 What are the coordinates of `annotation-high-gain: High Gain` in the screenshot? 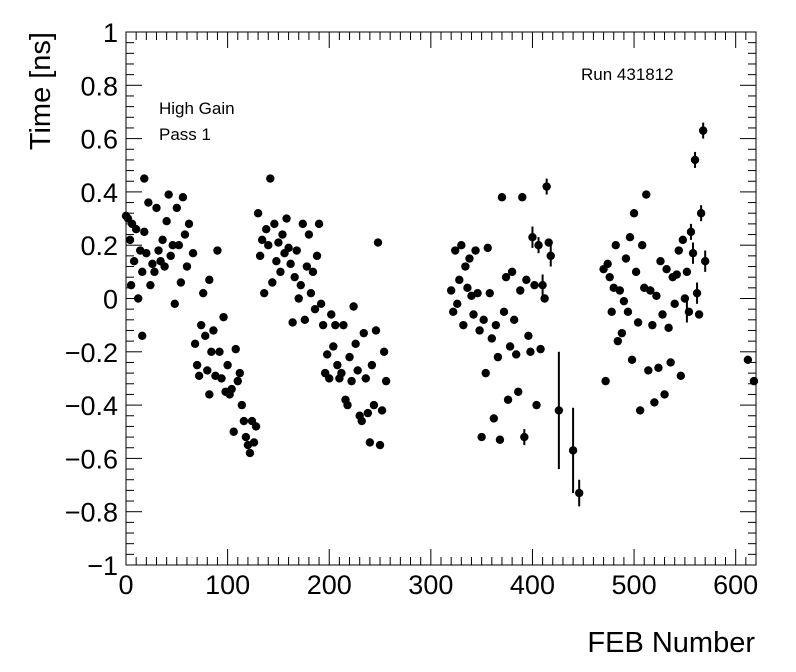 It's located at (197, 108).